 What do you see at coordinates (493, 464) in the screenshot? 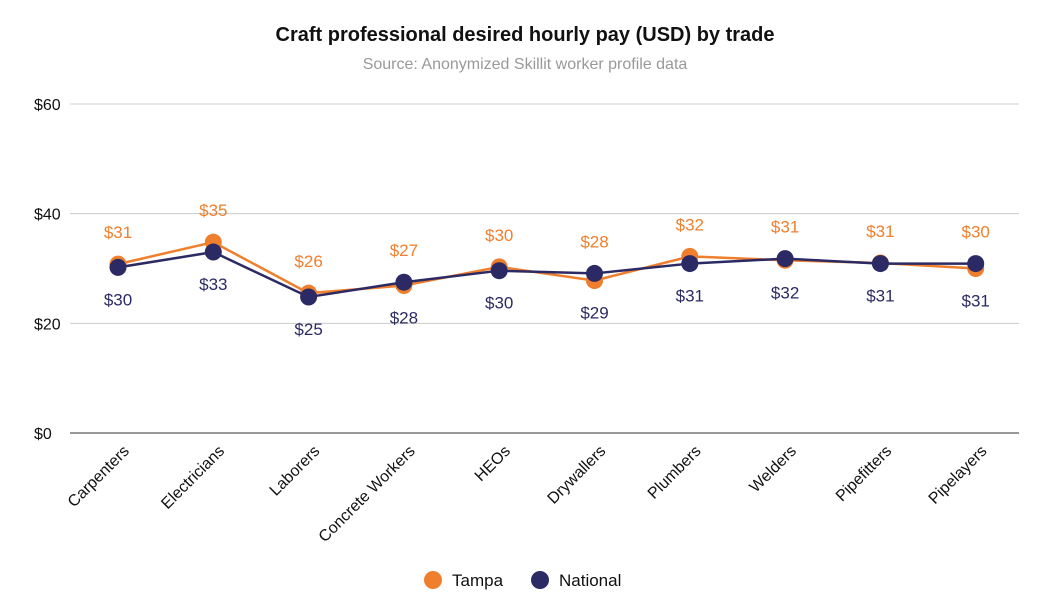
I see `x-tick-label: HEOs` at bounding box center [493, 464].